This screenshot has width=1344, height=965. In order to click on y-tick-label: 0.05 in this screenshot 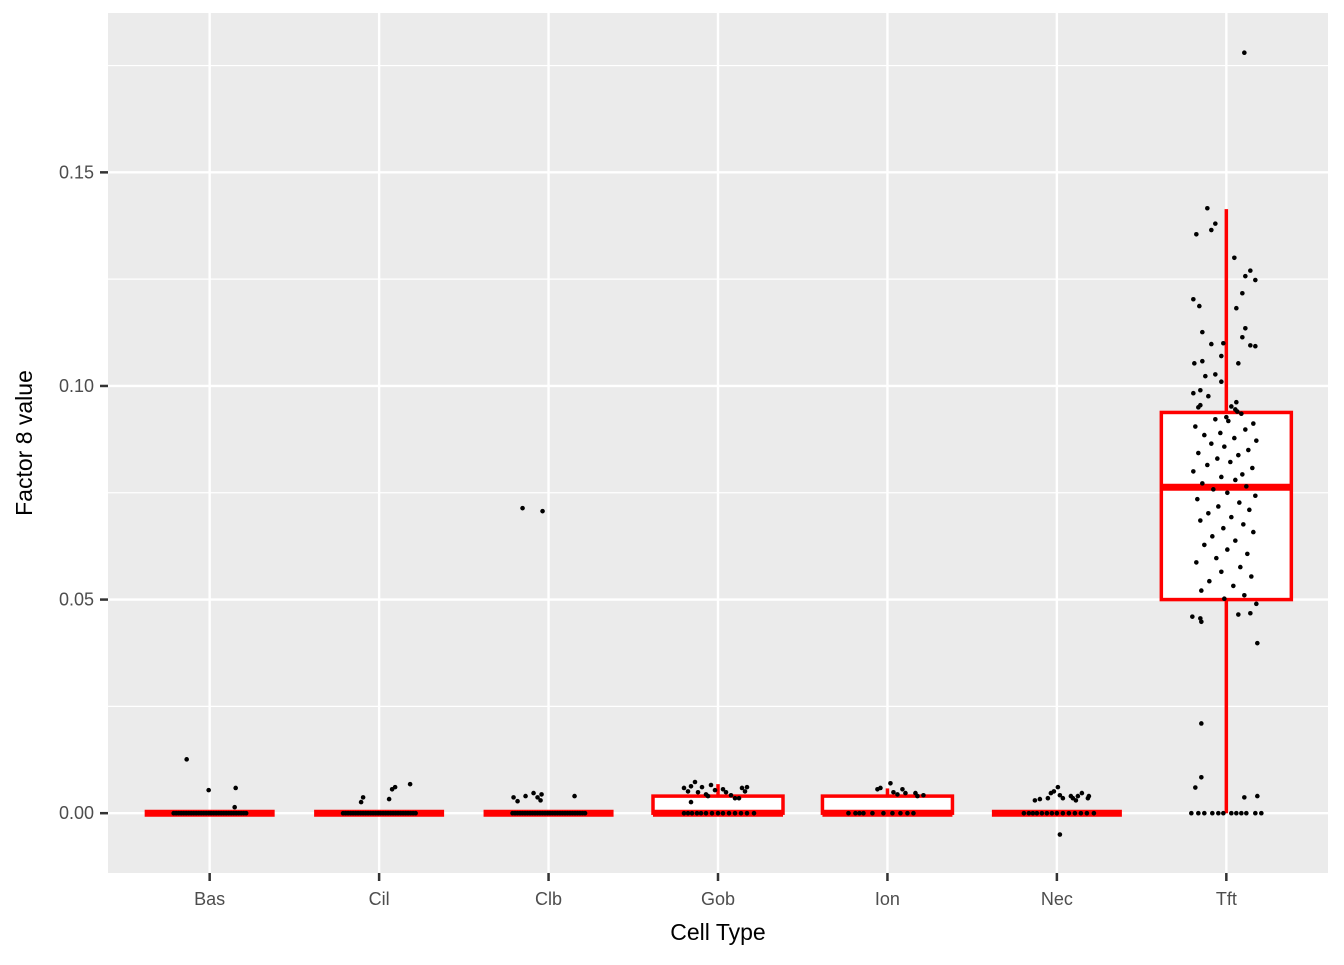, I will do `click(76, 600)`.